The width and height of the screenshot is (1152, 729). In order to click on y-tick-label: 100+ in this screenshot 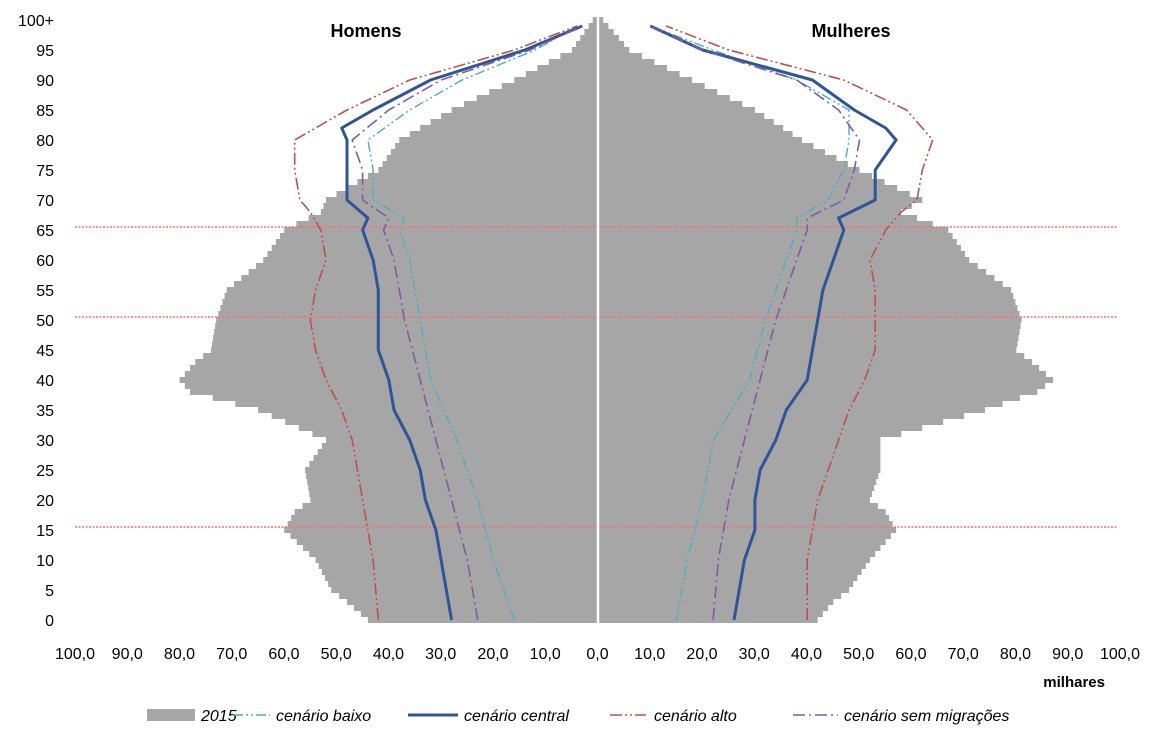, I will do `click(36, 21)`.